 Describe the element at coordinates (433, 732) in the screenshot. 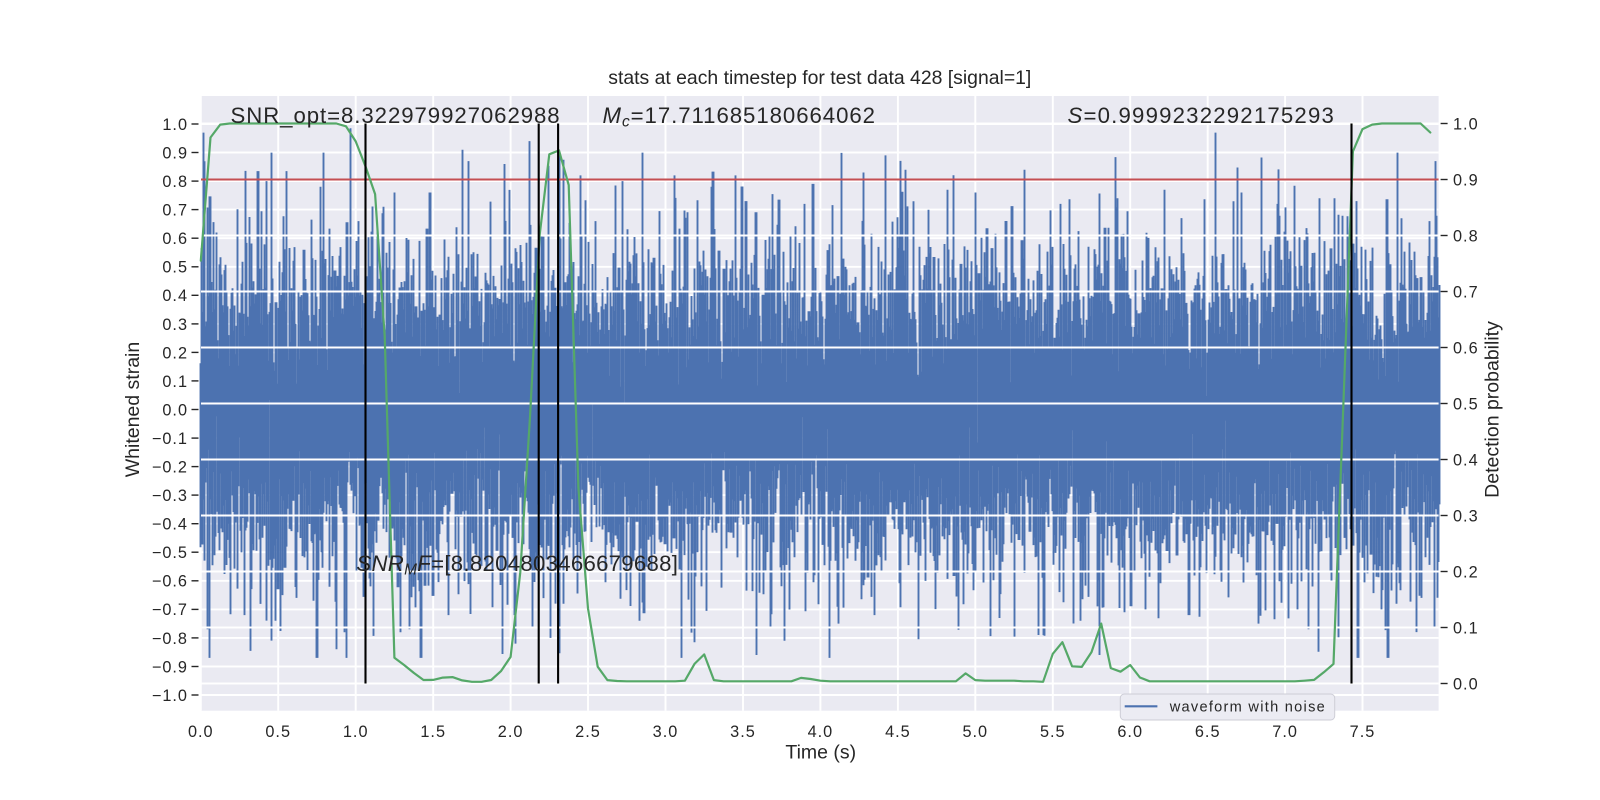

I see `svg-text: 1.5` at that location.